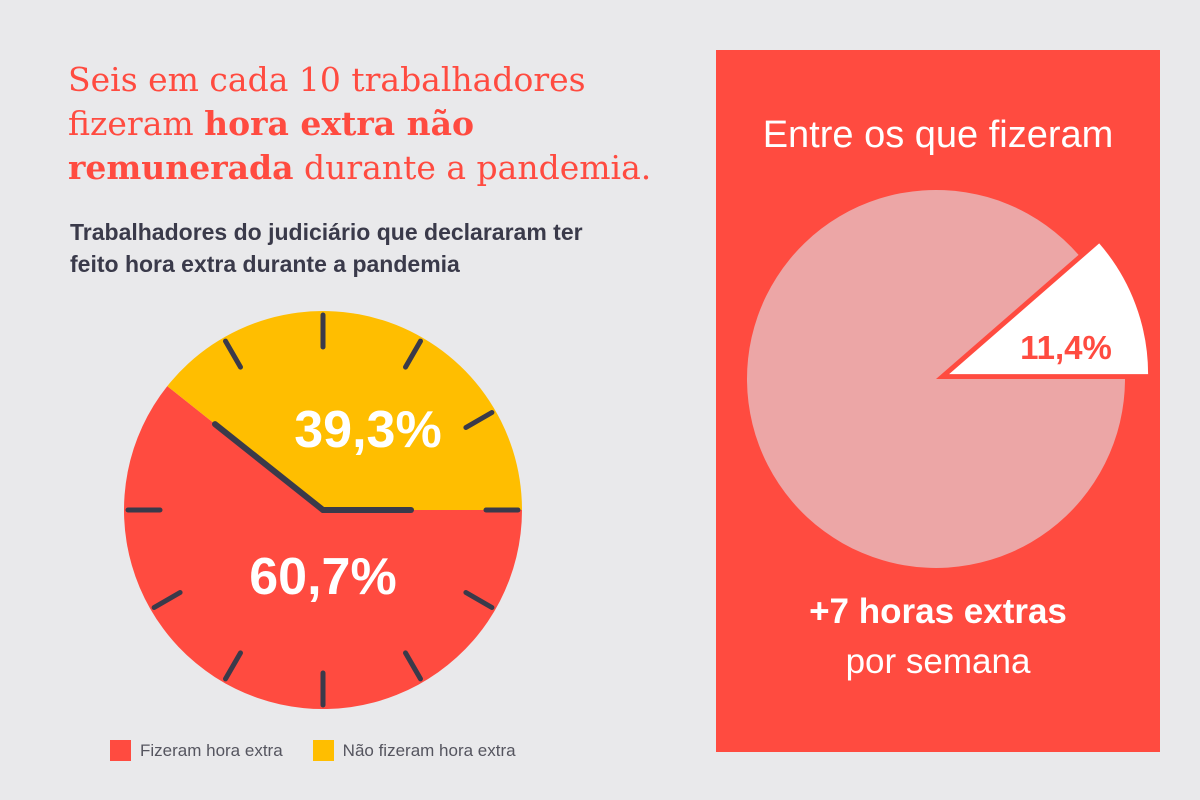  What do you see at coordinates (323, 750) in the screenshot?
I see `legend-swatch-nao-fizeram` at bounding box center [323, 750].